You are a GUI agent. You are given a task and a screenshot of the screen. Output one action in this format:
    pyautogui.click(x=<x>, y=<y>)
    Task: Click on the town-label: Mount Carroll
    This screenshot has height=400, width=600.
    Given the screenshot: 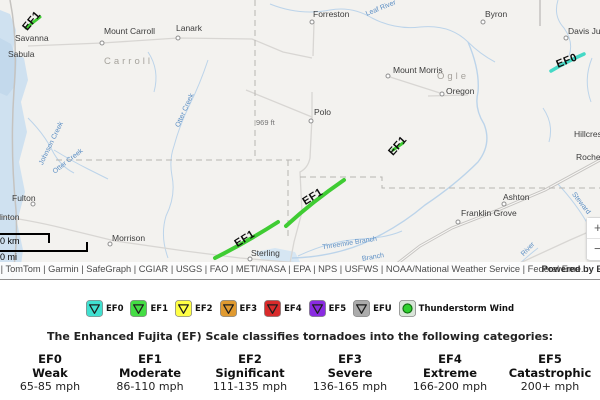 What is the action you would take?
    pyautogui.click(x=130, y=31)
    